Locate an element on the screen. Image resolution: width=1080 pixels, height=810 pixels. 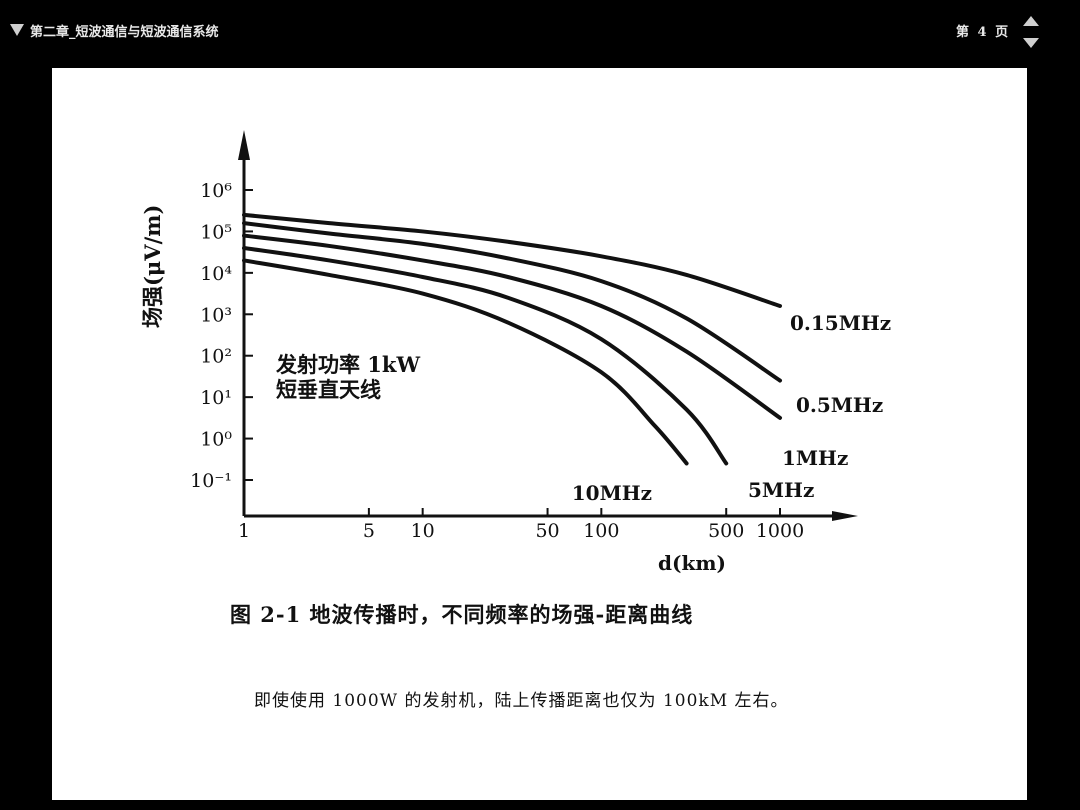
series-label: 1MHz is located at coordinates (815, 458).